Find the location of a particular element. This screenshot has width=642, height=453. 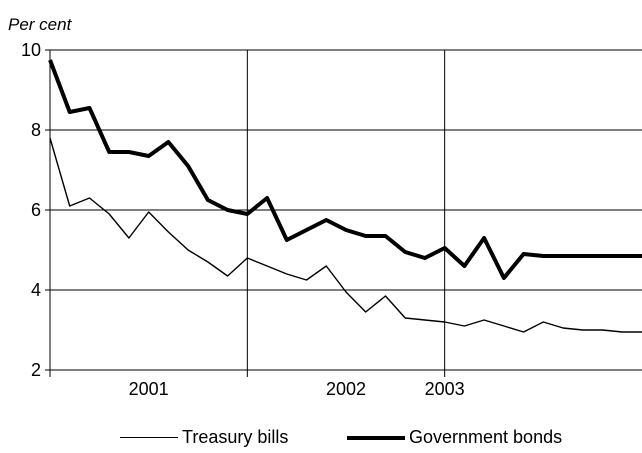

y-axis-unit-label: Per cent is located at coordinates (40, 24).